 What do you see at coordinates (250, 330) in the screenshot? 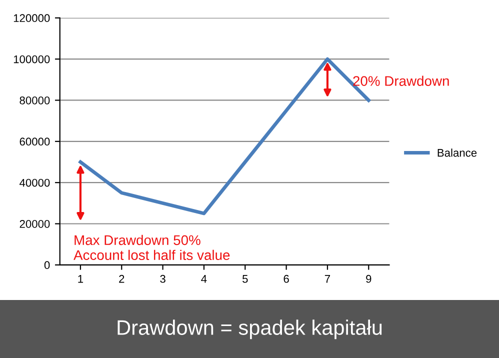
I see `text: Drawdown = spadek kapitału` at bounding box center [250, 330].